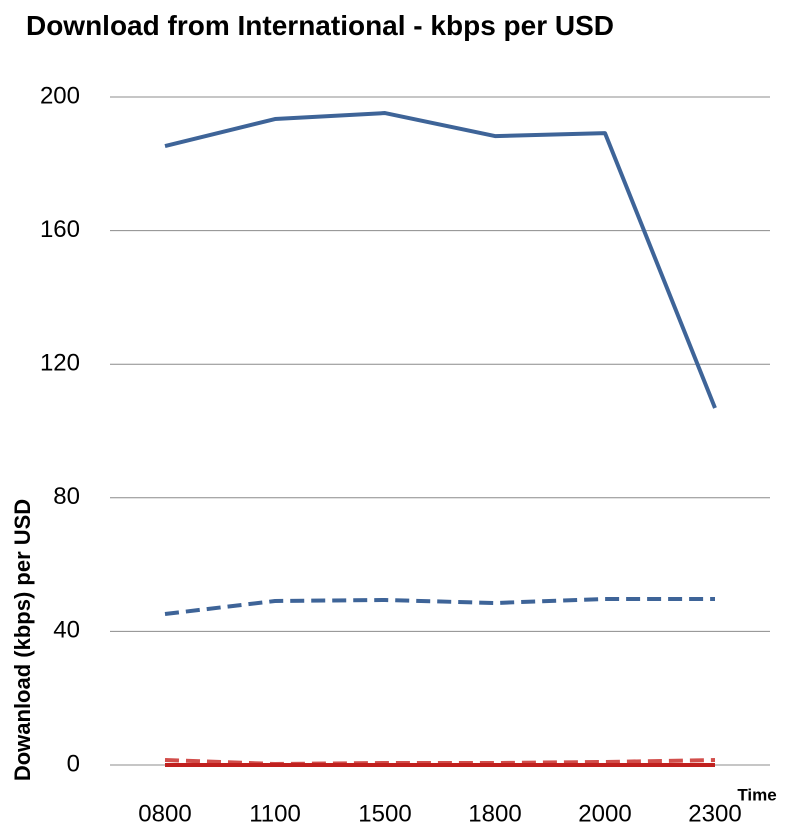 This screenshot has height=830, width=787. What do you see at coordinates (494, 813) in the screenshot?
I see `x-tick-label: 1800` at bounding box center [494, 813].